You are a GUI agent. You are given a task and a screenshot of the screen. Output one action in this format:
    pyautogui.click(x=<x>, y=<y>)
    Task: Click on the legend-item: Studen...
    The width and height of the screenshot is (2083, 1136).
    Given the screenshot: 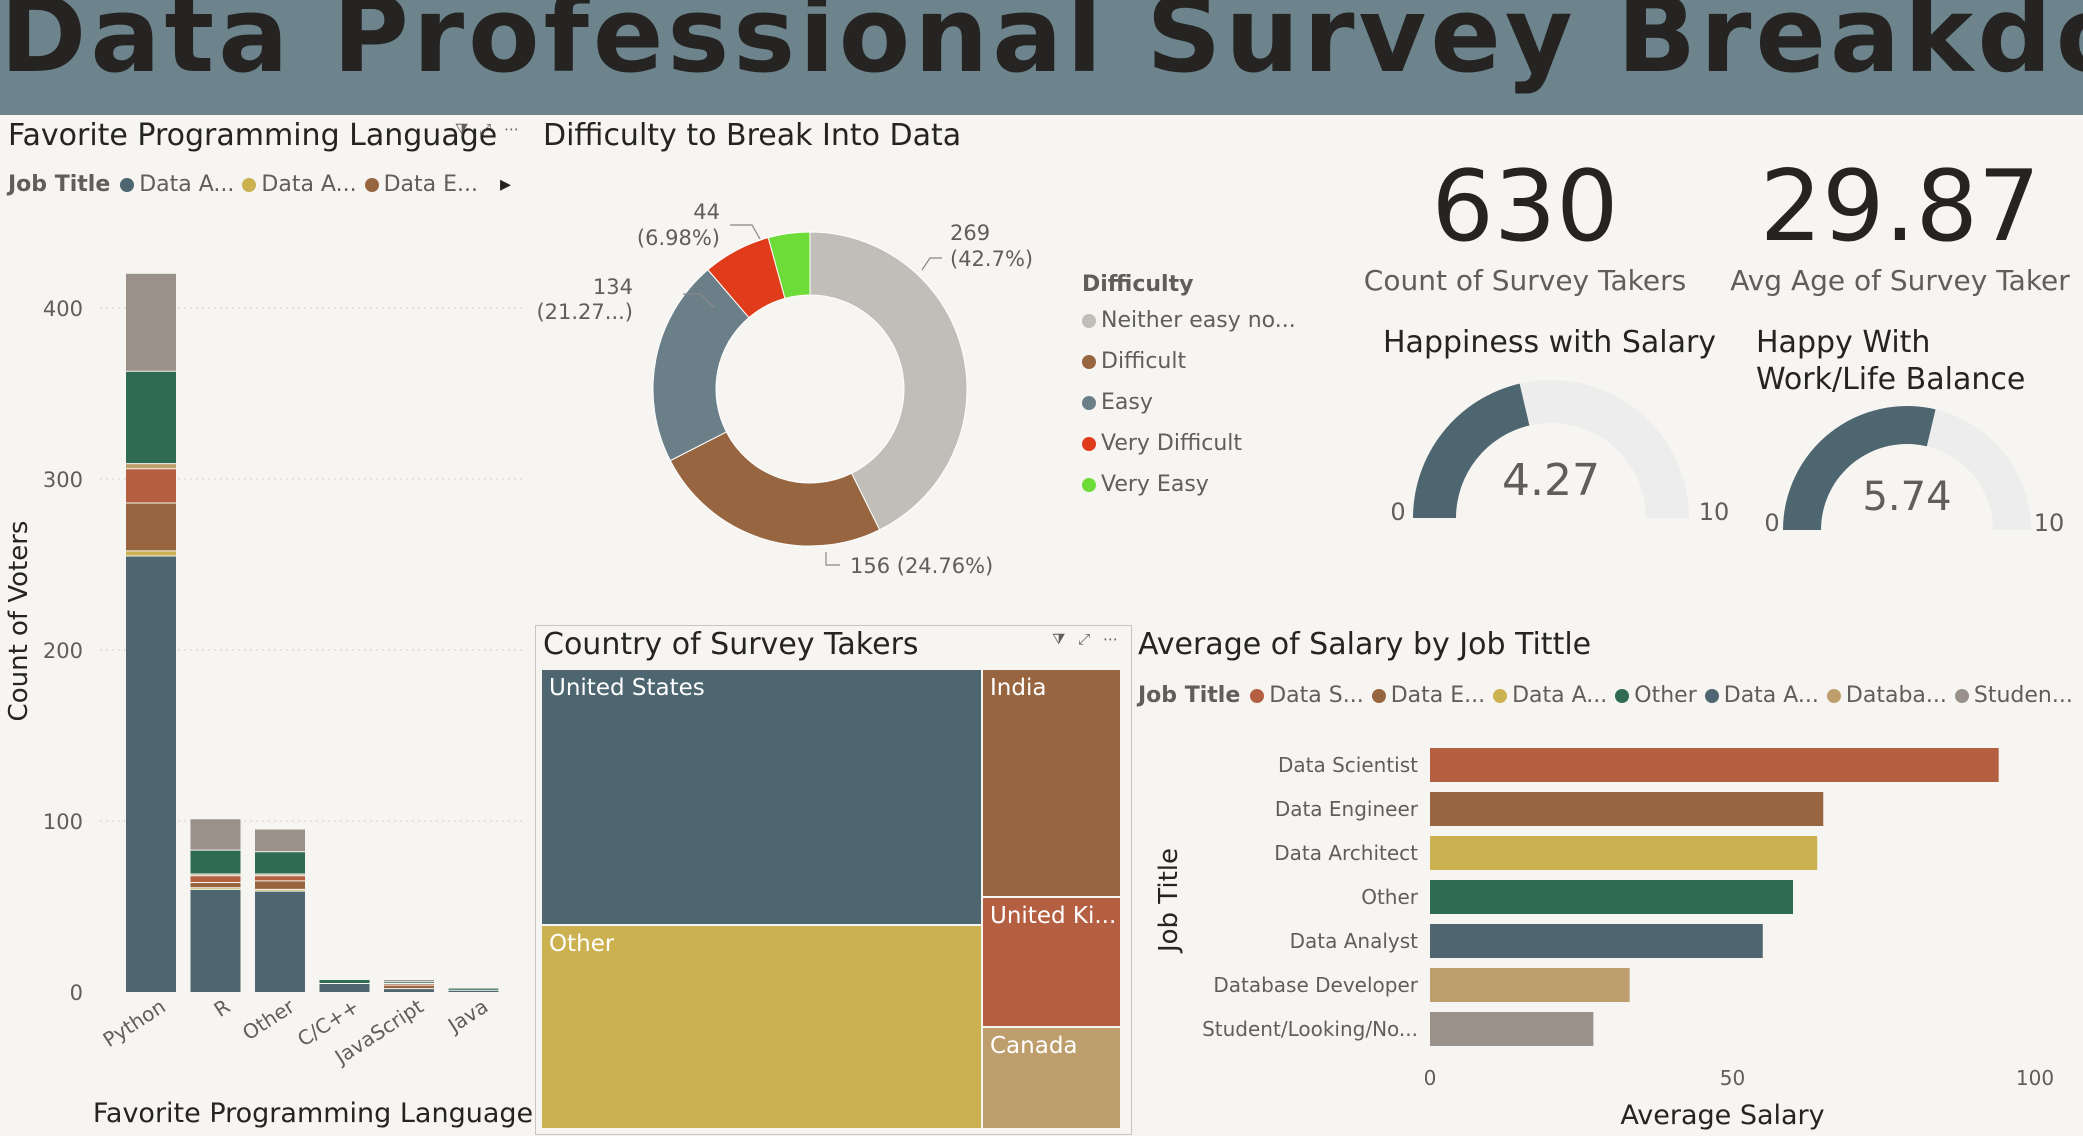 What is the action you would take?
    pyautogui.click(x=2013, y=695)
    